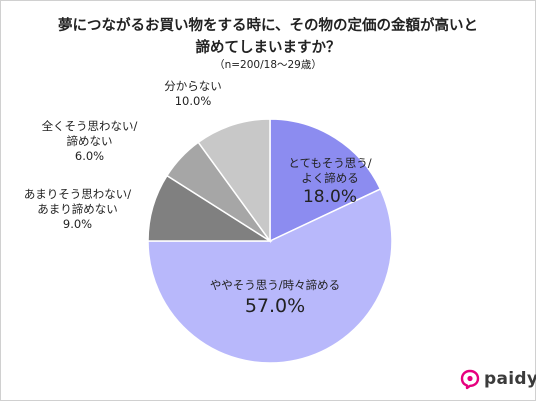  What do you see at coordinates (77, 224) in the screenshot?
I see `slice-value-not-much: 9.0%` at bounding box center [77, 224].